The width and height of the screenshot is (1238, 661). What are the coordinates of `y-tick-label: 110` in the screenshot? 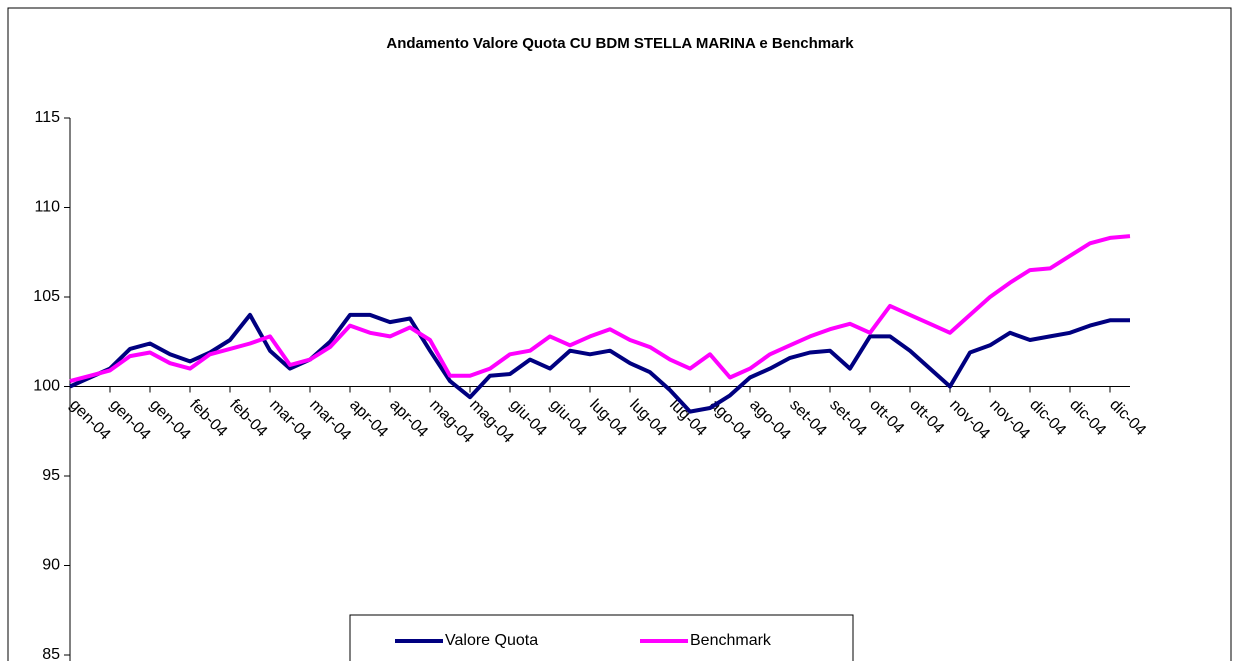 It's located at (47, 207).